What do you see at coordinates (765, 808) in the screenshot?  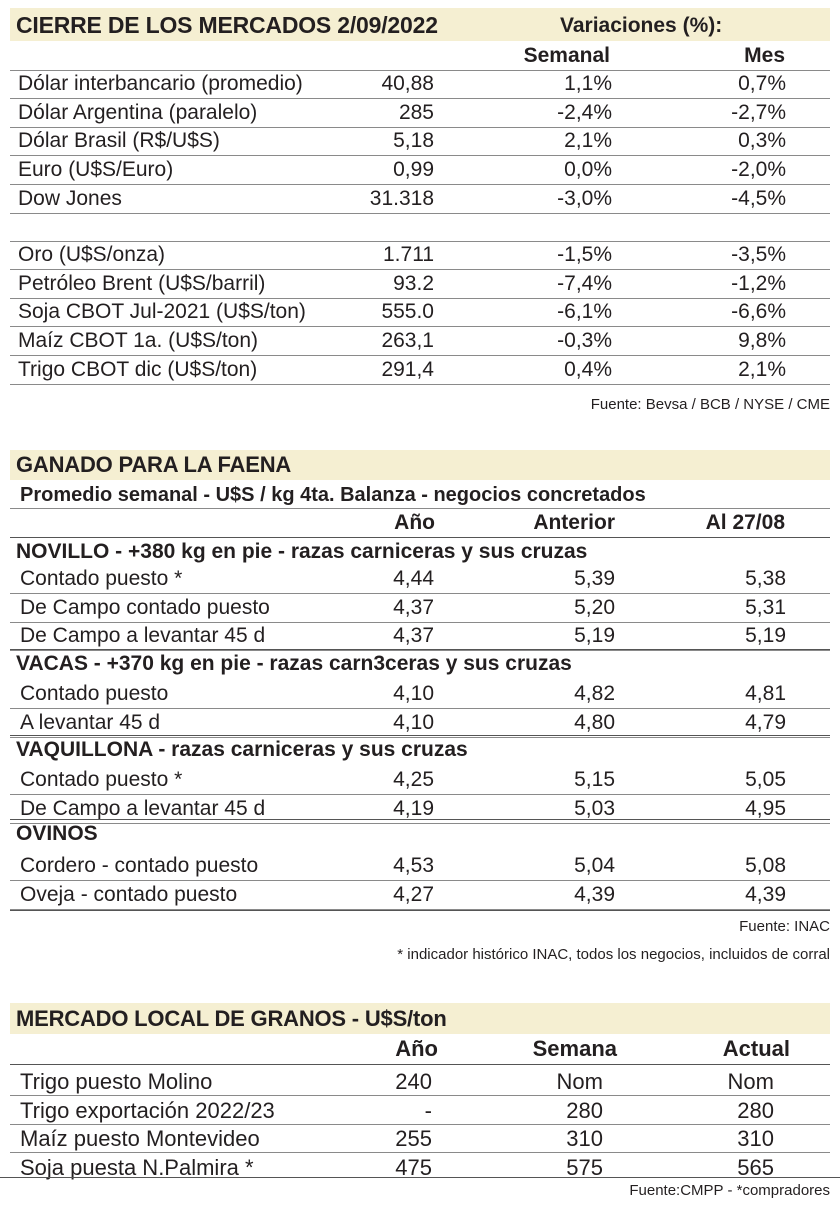 I see `row-al: 4,95` at bounding box center [765, 808].